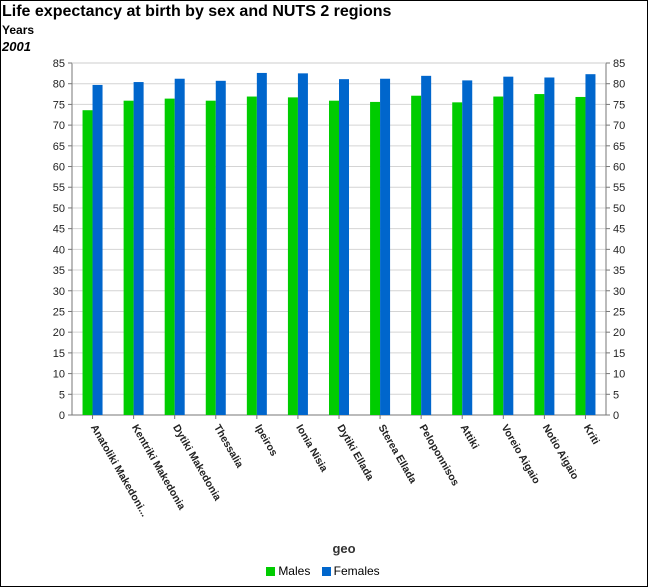 The width and height of the screenshot is (648, 587). What do you see at coordinates (619, 209) in the screenshot?
I see `y-tick-label-right: 50` at bounding box center [619, 209].